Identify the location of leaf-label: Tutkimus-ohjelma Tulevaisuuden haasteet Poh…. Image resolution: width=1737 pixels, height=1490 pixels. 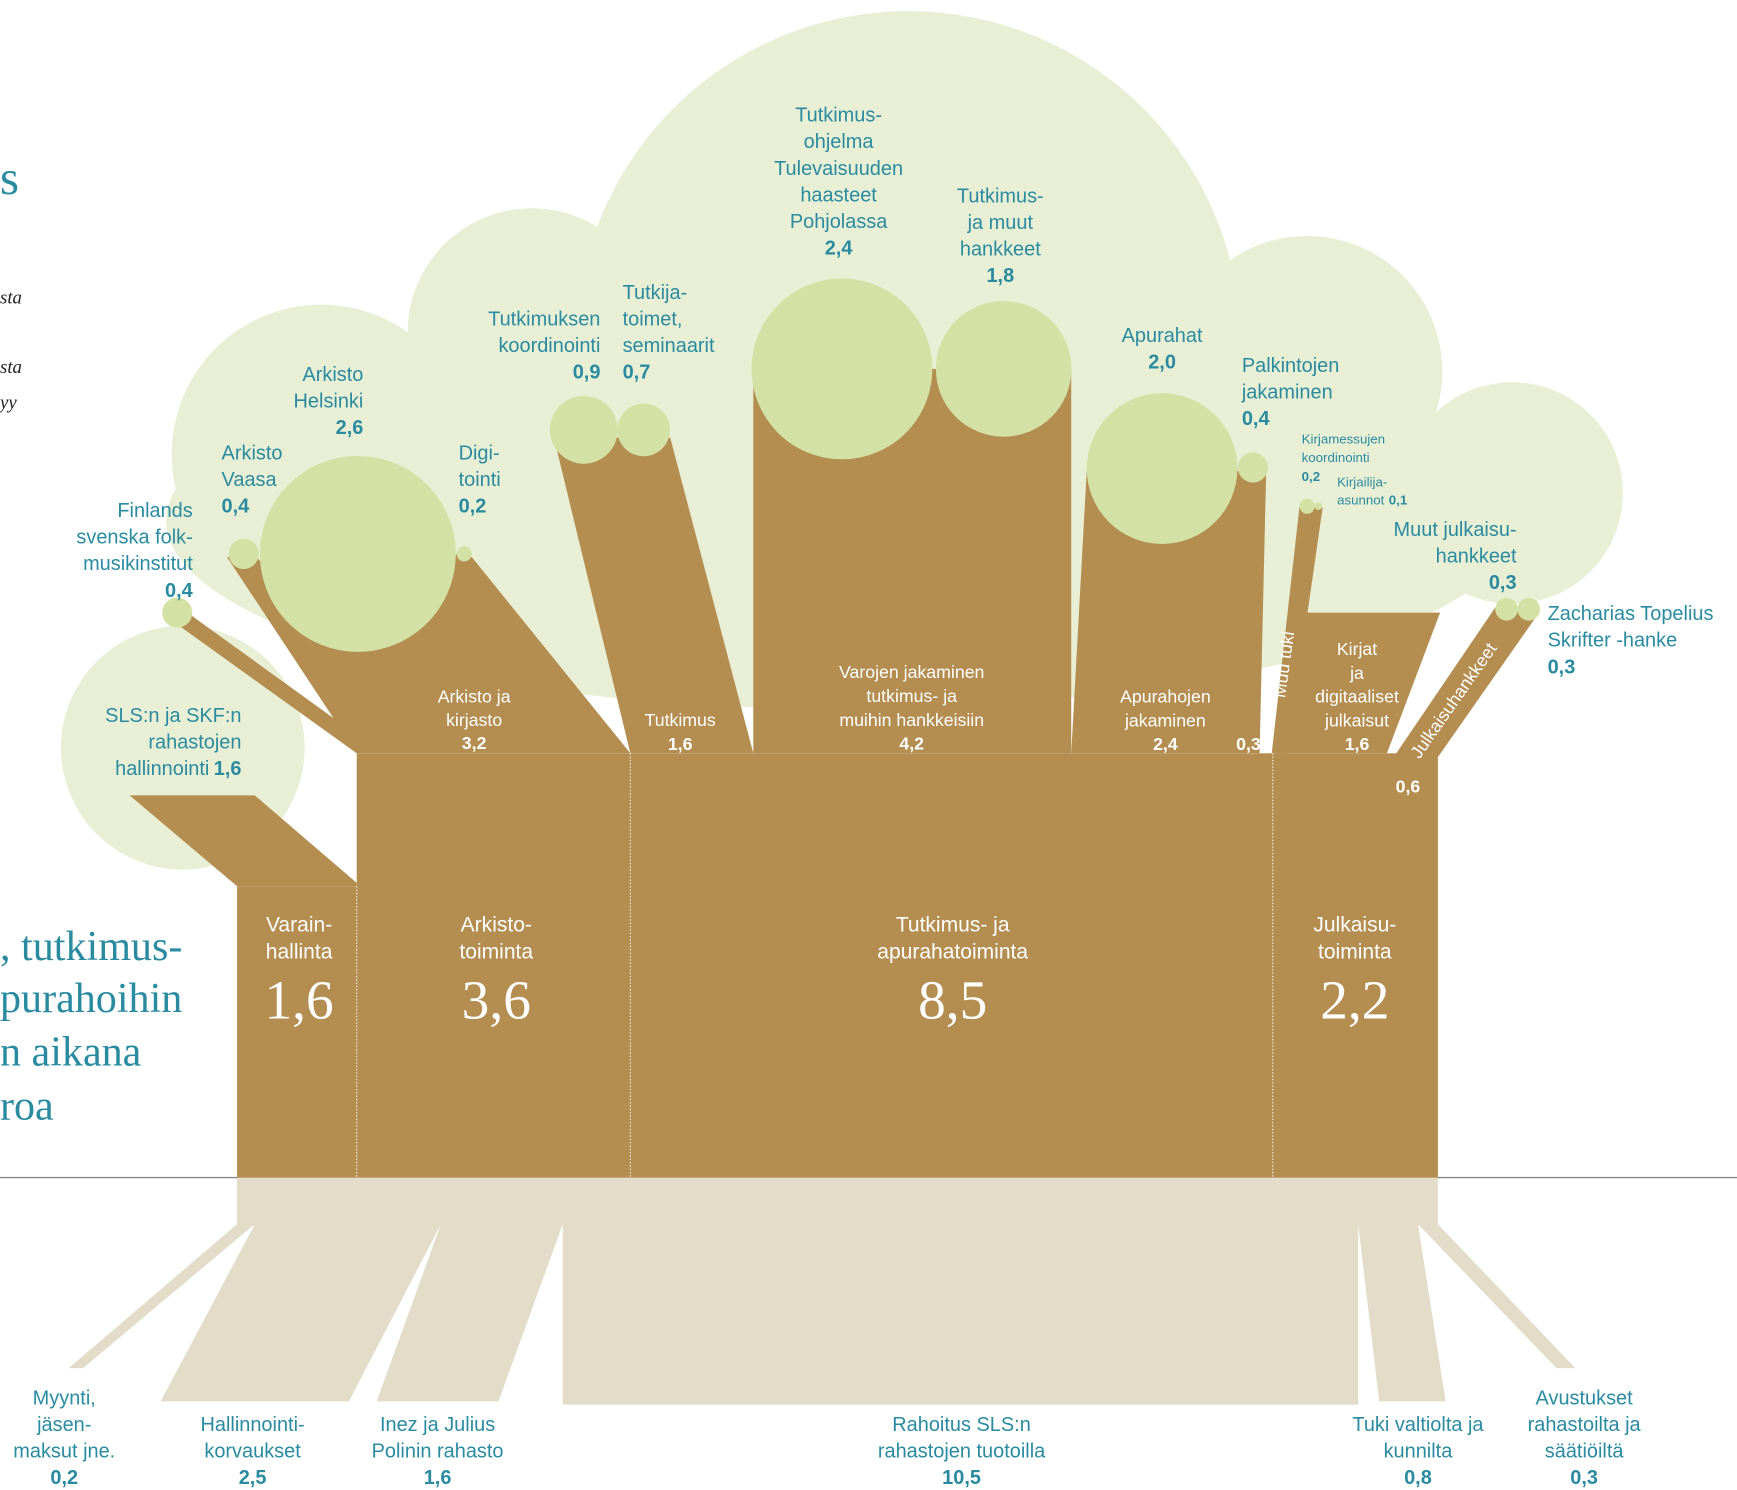
(838, 169).